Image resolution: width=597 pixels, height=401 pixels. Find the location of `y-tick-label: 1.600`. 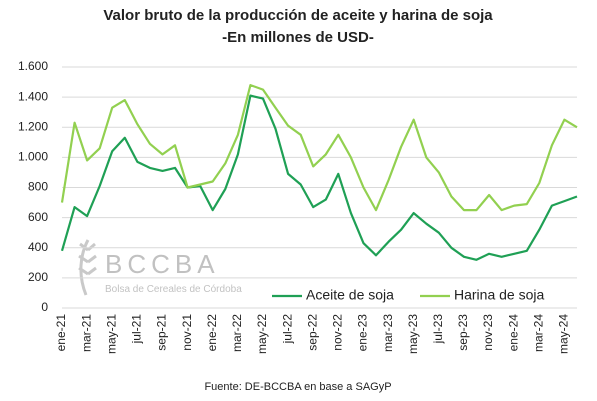

y-tick-label: 1.600 is located at coordinates (33, 66).